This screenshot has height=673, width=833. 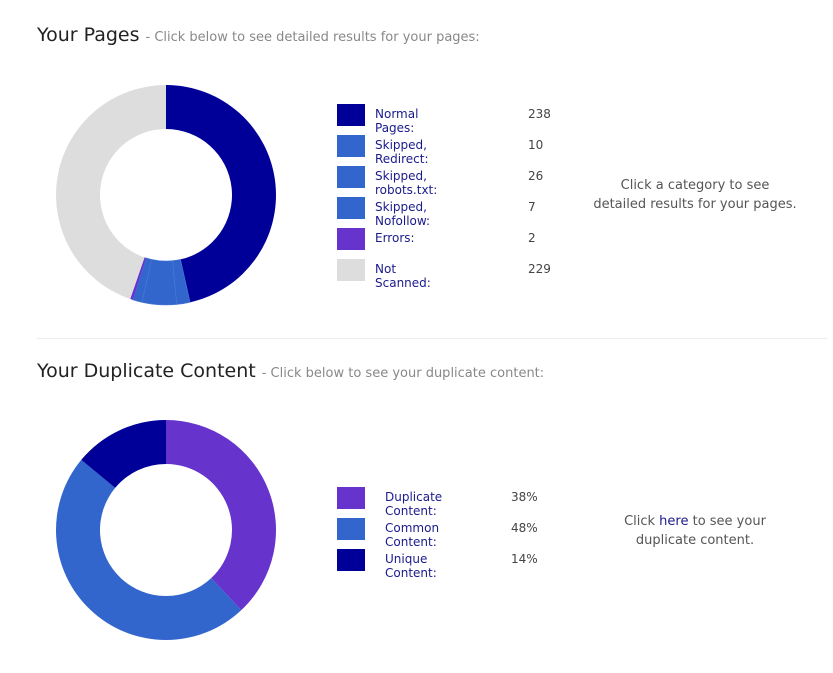 What do you see at coordinates (695, 540) in the screenshot?
I see `duplicate-note-line2: duplicate content.` at bounding box center [695, 540].